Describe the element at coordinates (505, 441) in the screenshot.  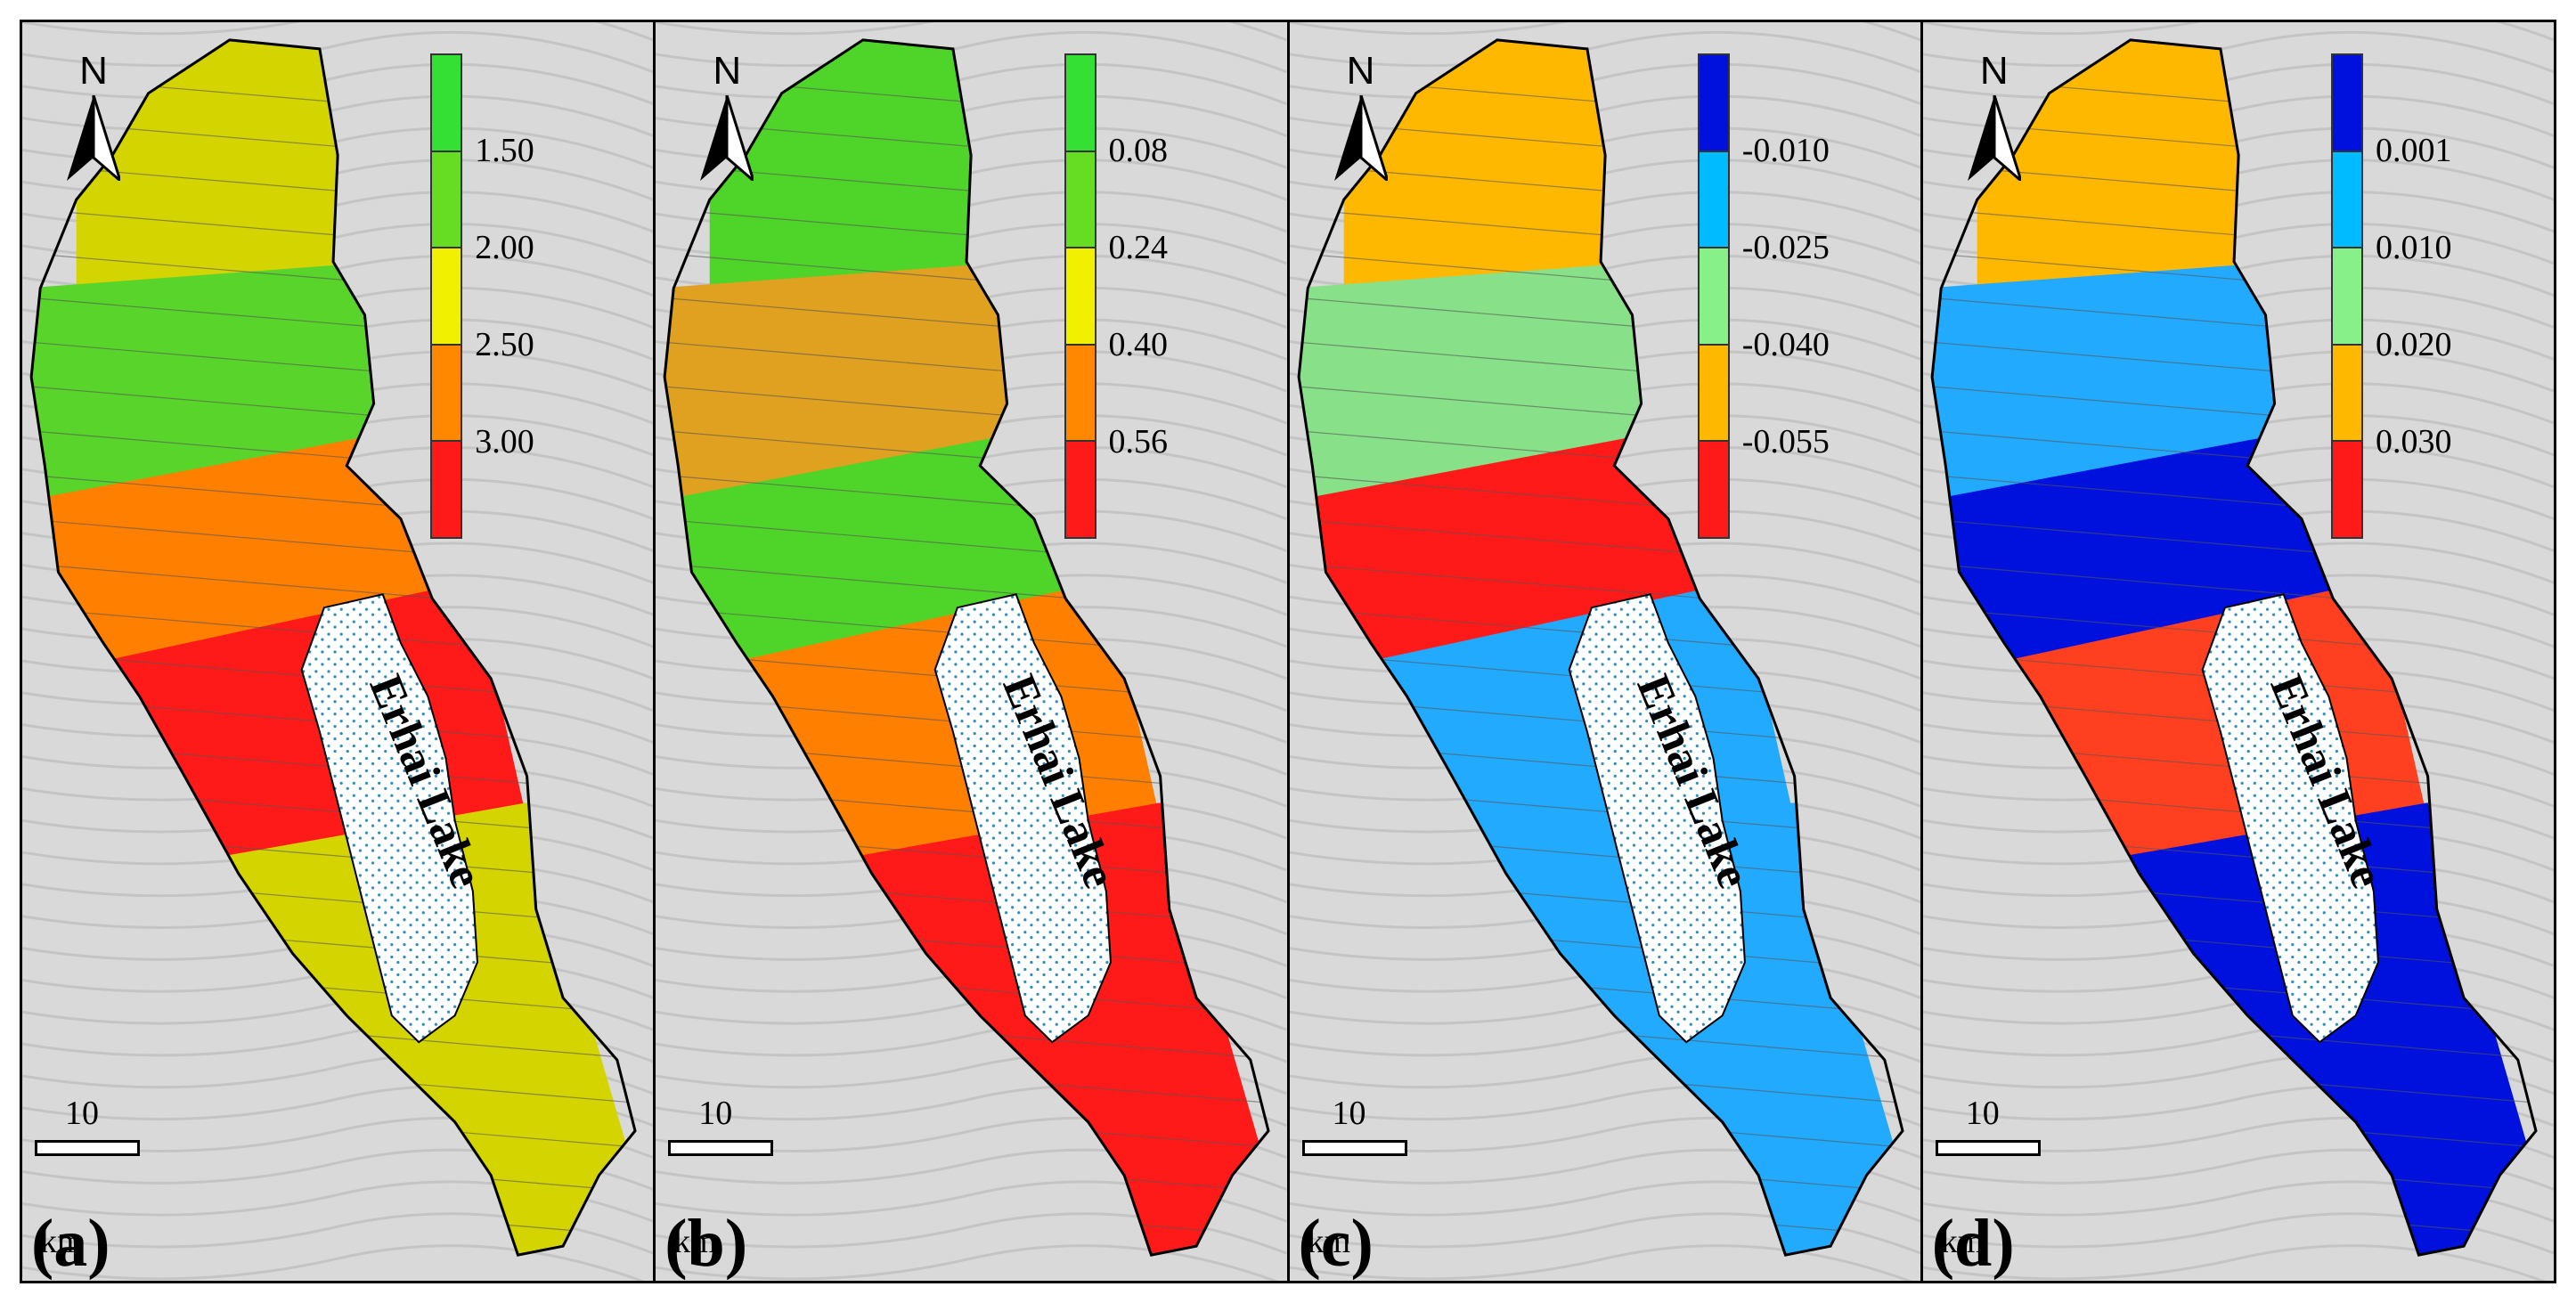
I see `legend-tick-label: 3.00` at that location.